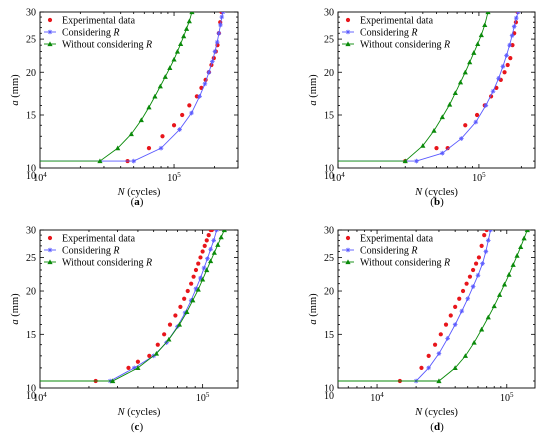  Describe the element at coordinates (40, 397) in the screenshot. I see `x-tick-label: 10⁴` at that location.